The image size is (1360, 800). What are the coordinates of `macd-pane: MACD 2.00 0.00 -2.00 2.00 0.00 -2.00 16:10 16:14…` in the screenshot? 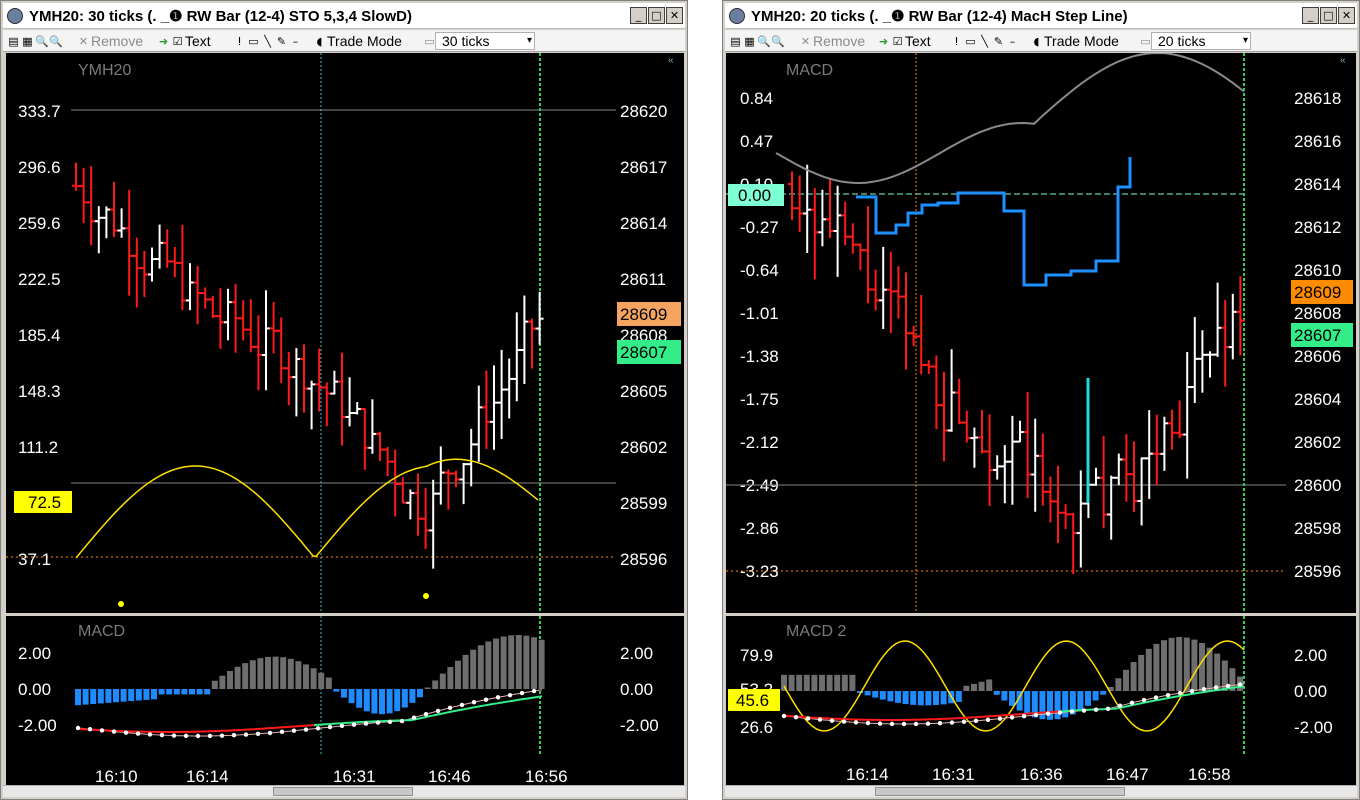 It's located at (345, 701).